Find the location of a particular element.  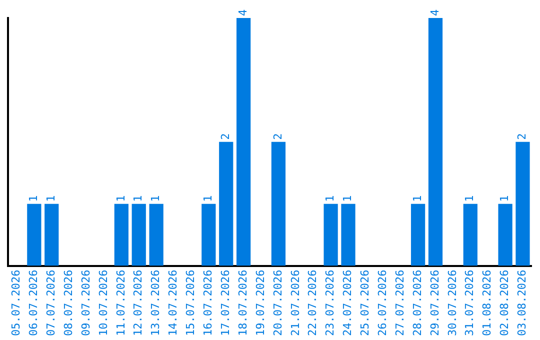

x-tick-label: 28.07.2026 is located at coordinates (417, 303).